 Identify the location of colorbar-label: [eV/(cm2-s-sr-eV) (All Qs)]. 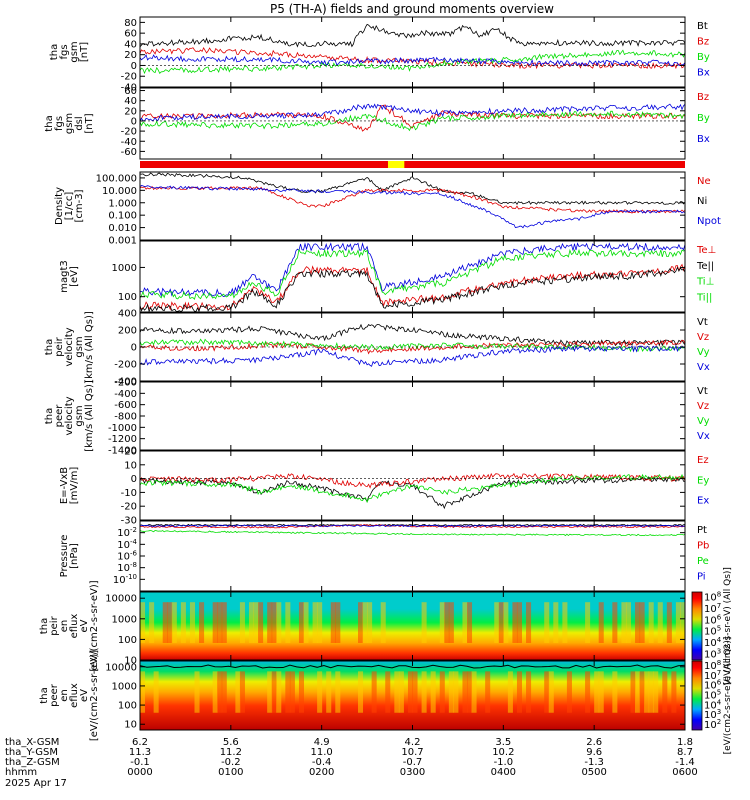
(728, 626).